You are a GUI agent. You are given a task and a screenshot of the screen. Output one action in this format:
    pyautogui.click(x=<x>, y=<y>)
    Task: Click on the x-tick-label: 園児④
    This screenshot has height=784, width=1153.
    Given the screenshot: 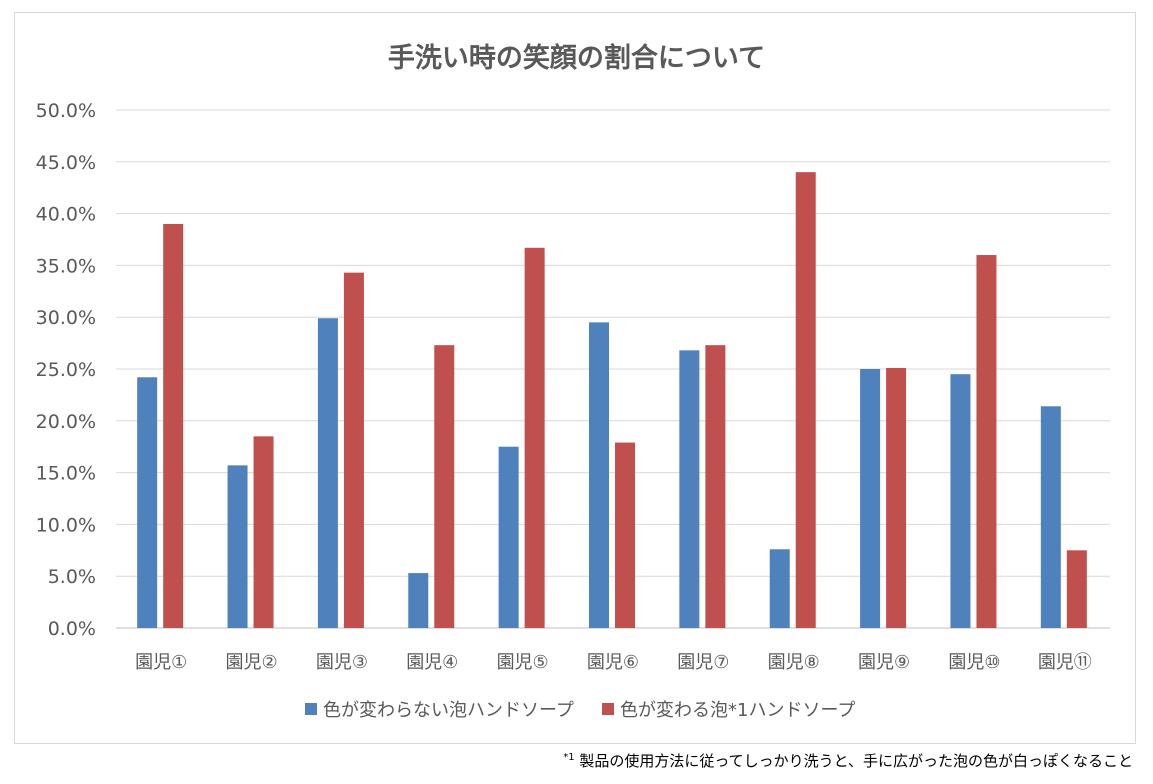 What is the action you would take?
    pyautogui.click(x=432, y=662)
    